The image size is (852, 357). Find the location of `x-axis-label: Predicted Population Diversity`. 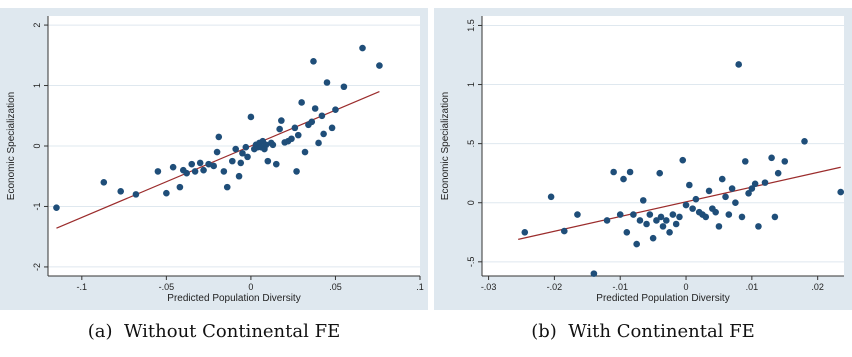

x-axis-label: Predicted Population Diversity is located at coordinates (662, 298).